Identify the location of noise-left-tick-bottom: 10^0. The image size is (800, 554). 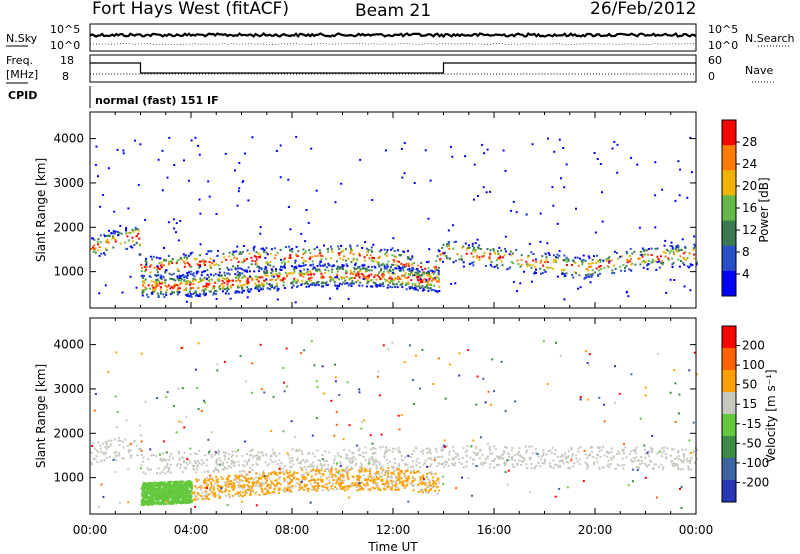
(65, 45).